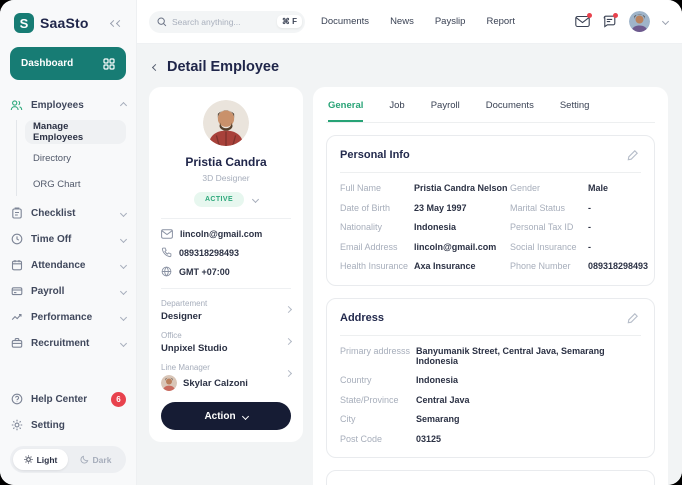 The height and width of the screenshot is (485, 682). I want to click on employee-phone: 089318298493, so click(226, 252).